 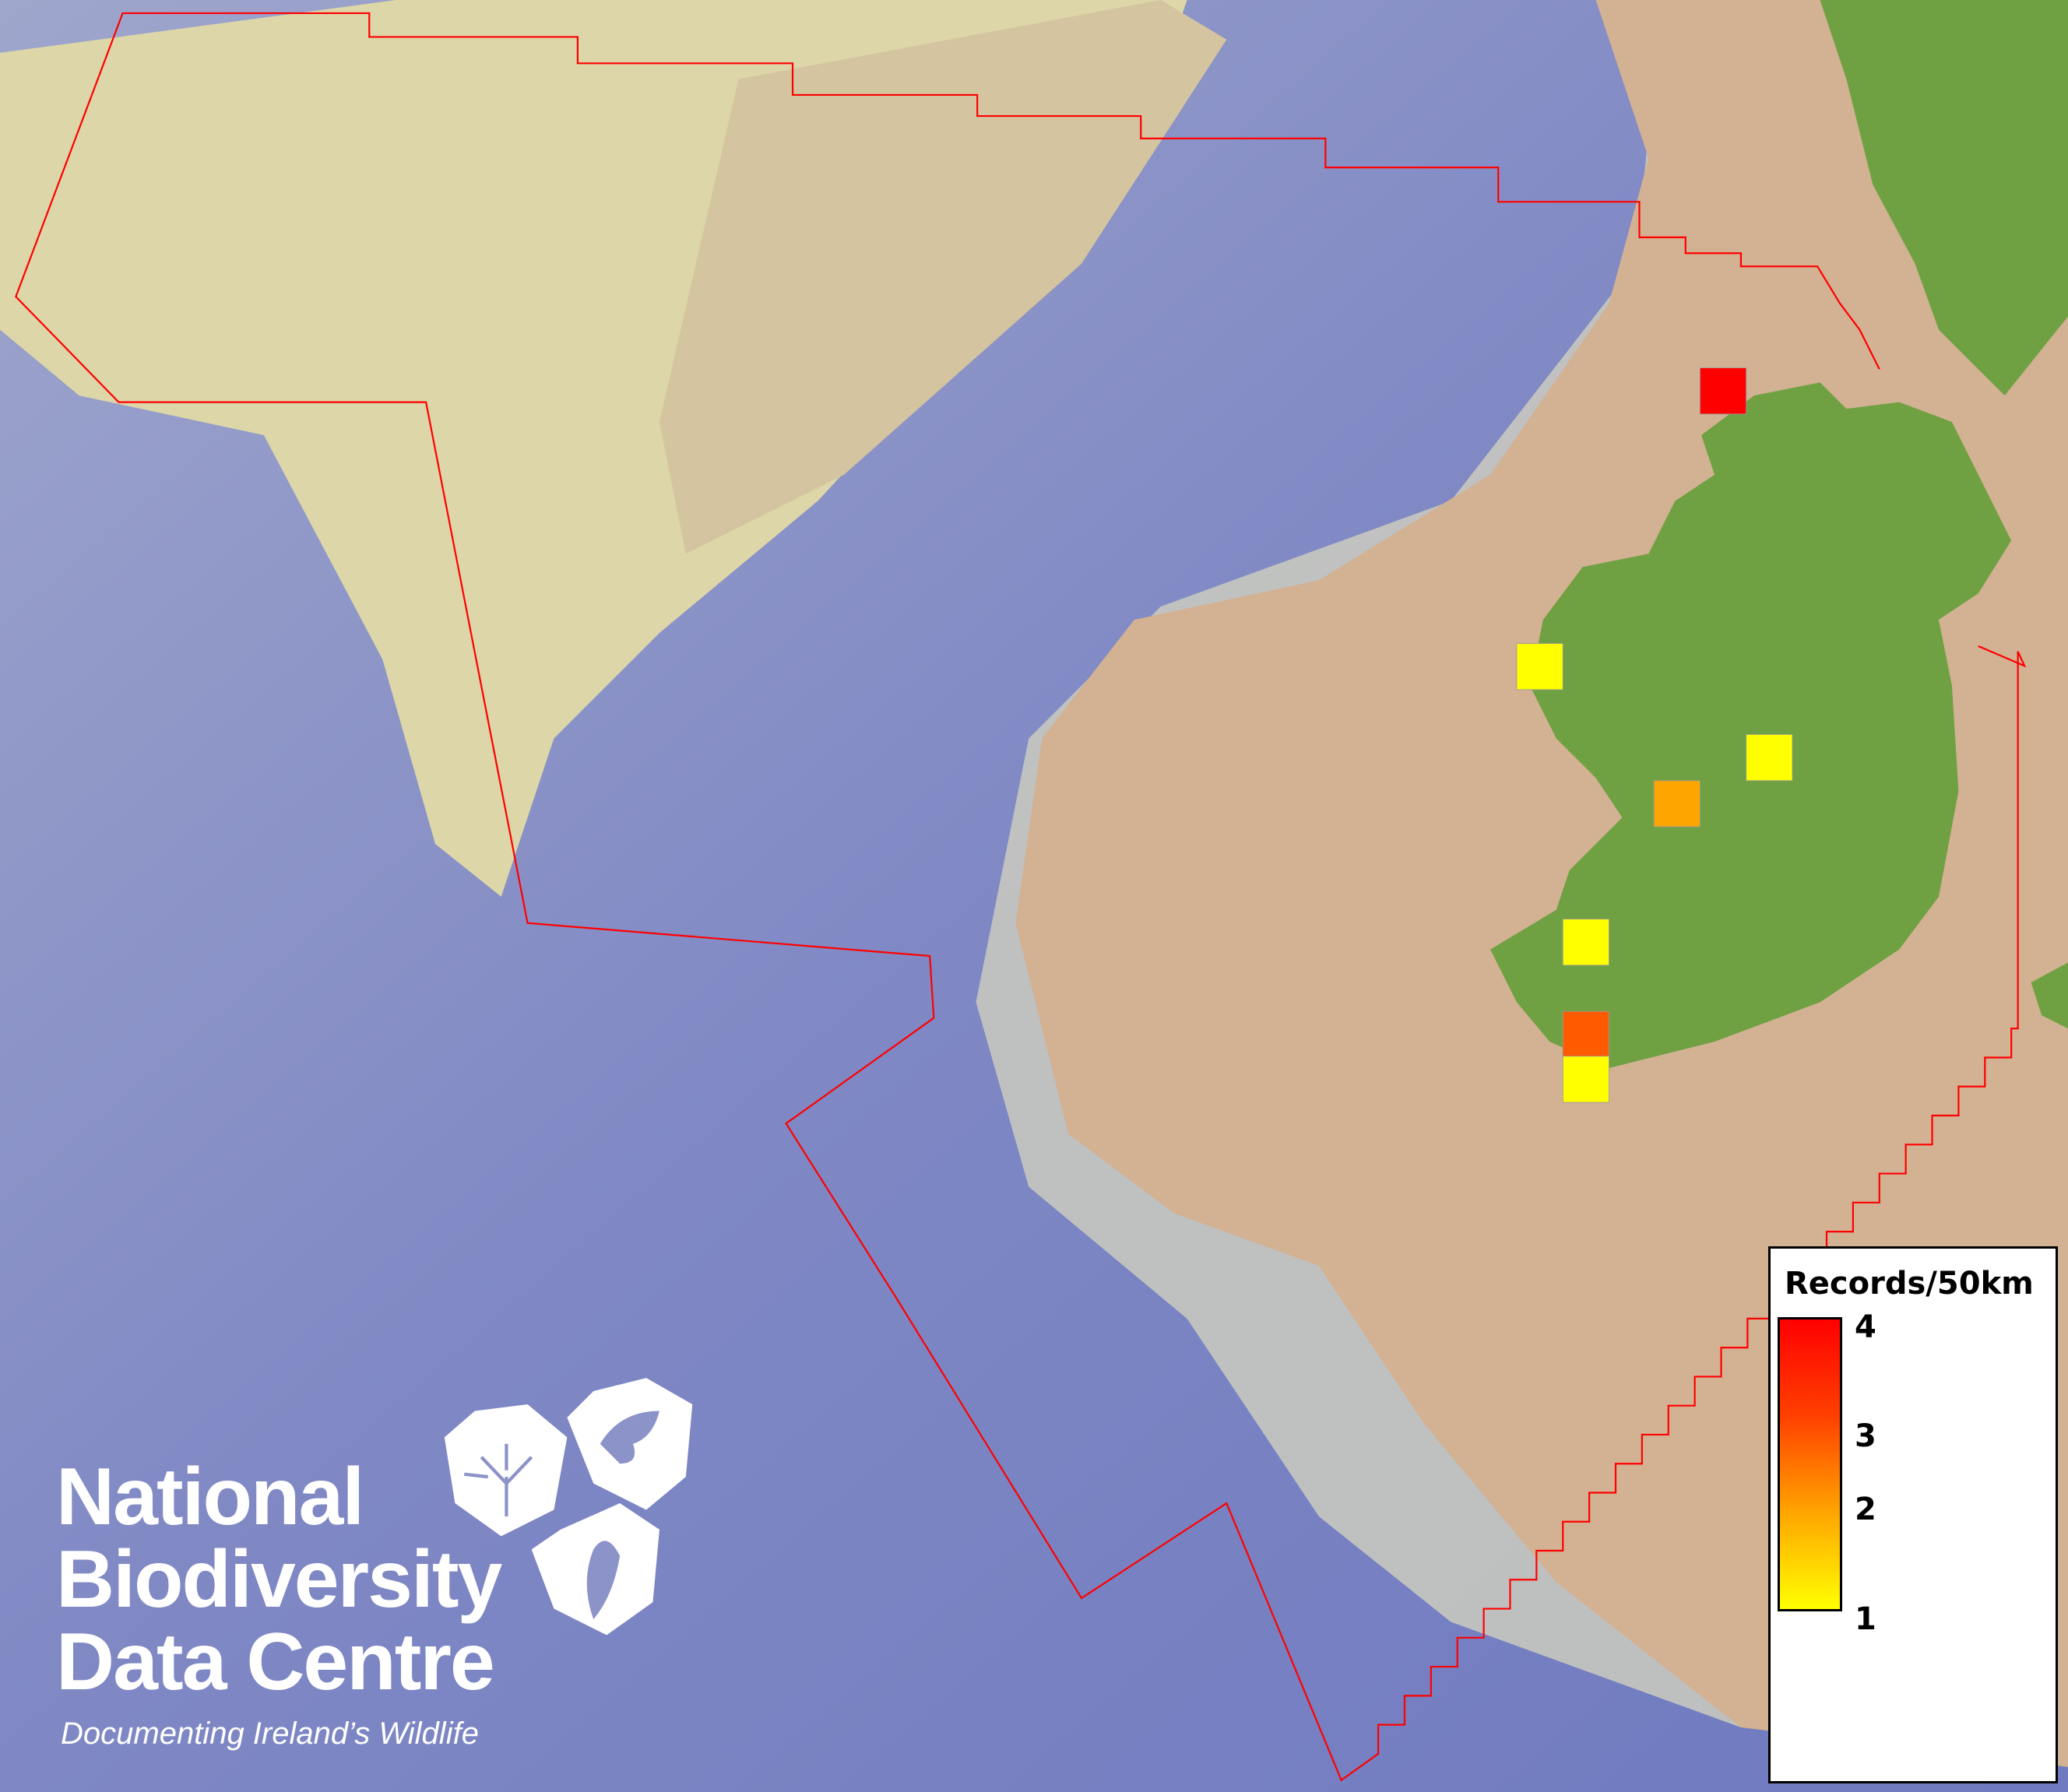 What do you see at coordinates (1810, 1464) in the screenshot?
I see `legend-color-ramp` at bounding box center [1810, 1464].